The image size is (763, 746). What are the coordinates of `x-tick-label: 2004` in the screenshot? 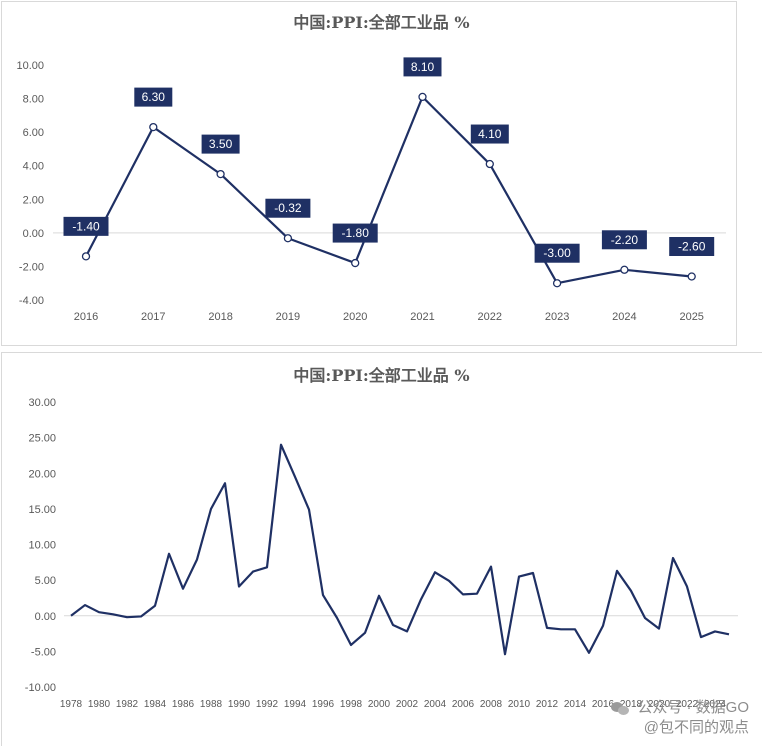 It's located at (435, 704).